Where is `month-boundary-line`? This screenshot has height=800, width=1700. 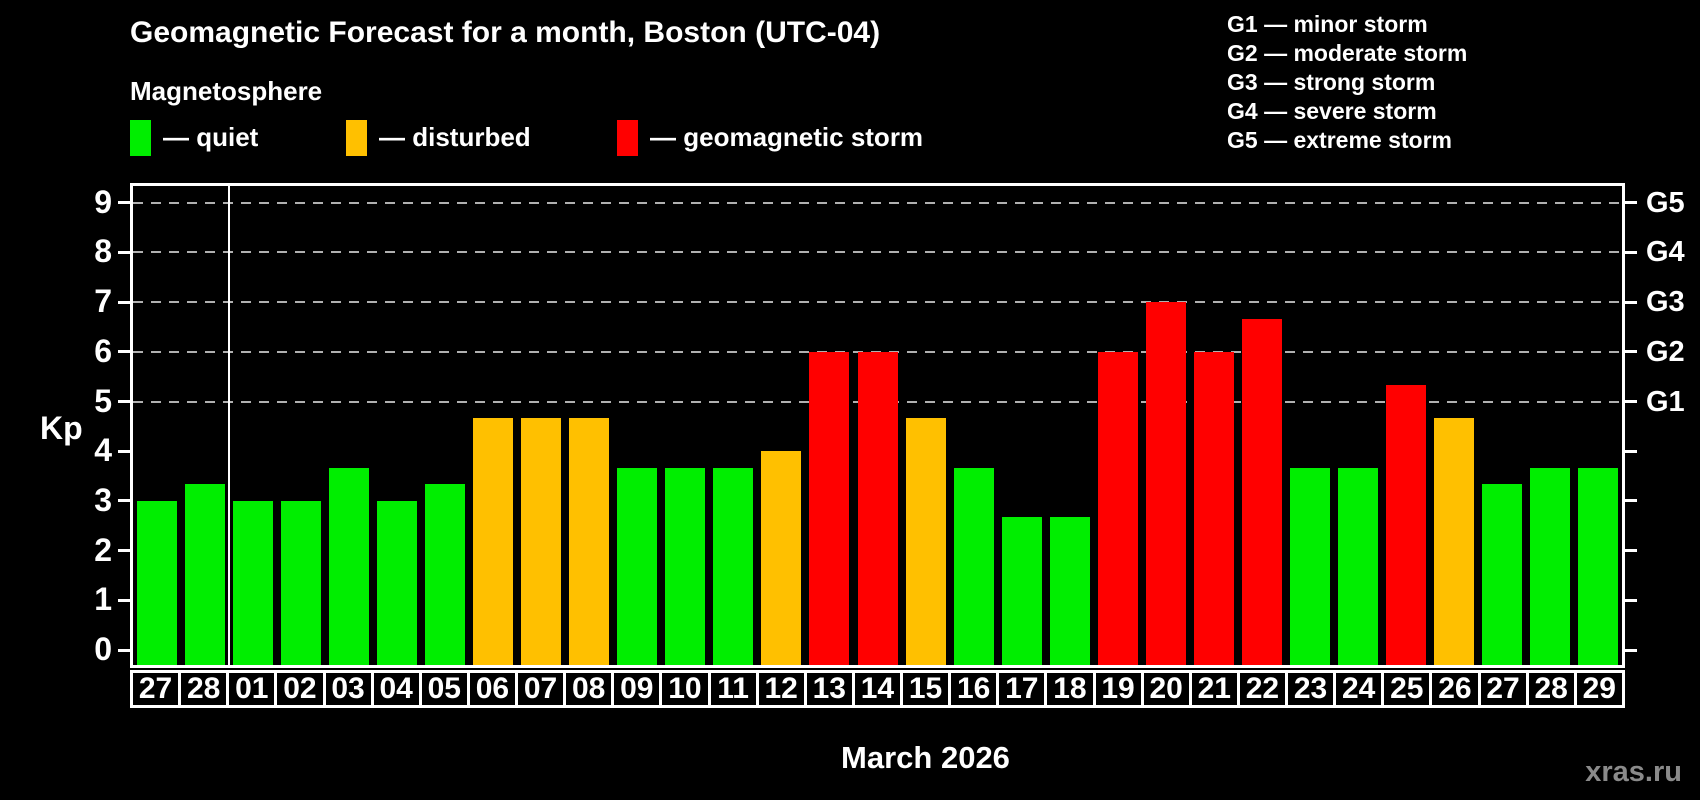 month-boundary-line is located at coordinates (229, 425).